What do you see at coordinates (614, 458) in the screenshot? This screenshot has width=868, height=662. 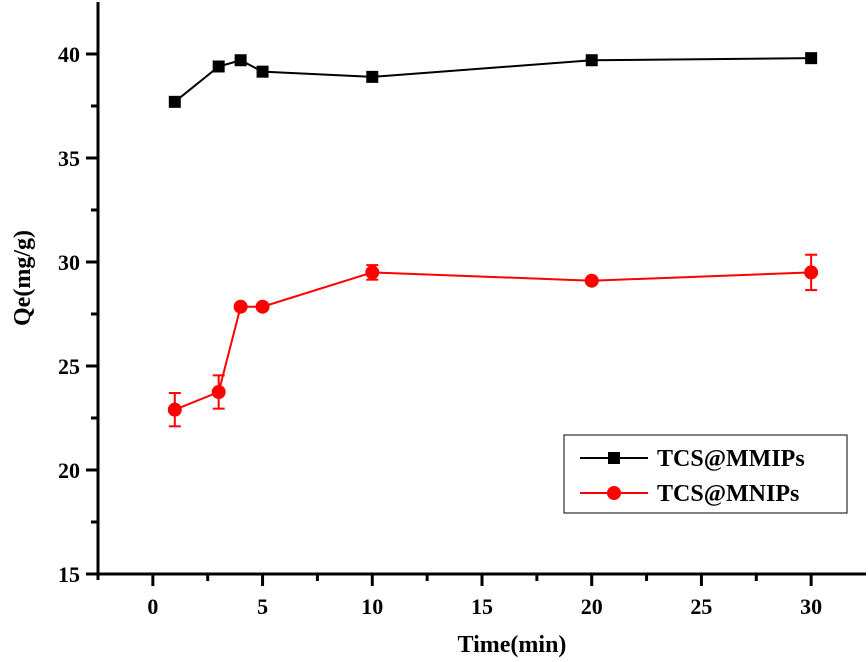 I see `legend-marker-square` at bounding box center [614, 458].